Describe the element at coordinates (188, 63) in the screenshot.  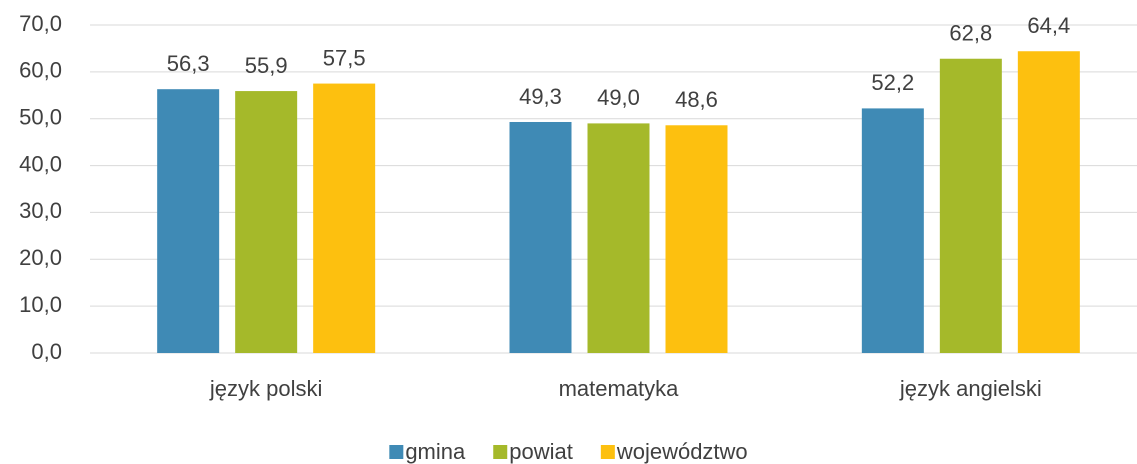
I see `data-label: 56,3` at that location.